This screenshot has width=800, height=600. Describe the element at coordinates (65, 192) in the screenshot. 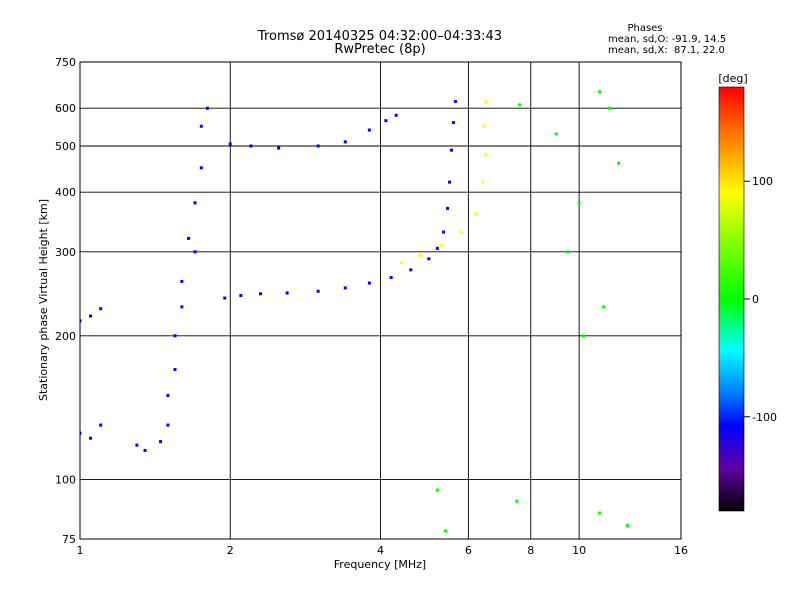

I see `y-tick-label: 400` at that location.